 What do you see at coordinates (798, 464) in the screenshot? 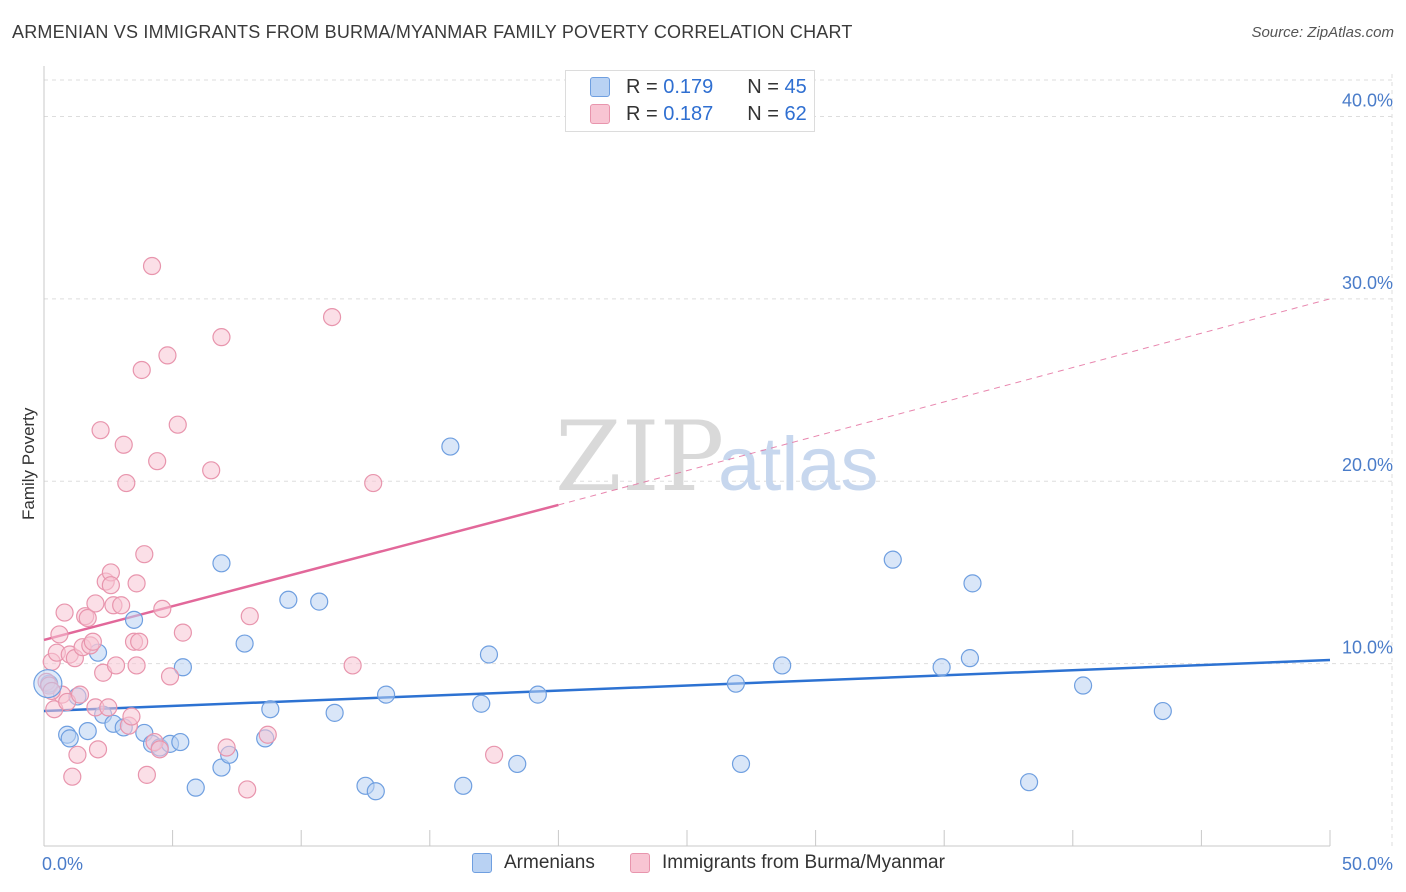
I see `watermark-atlas: atlas` at bounding box center [798, 464].